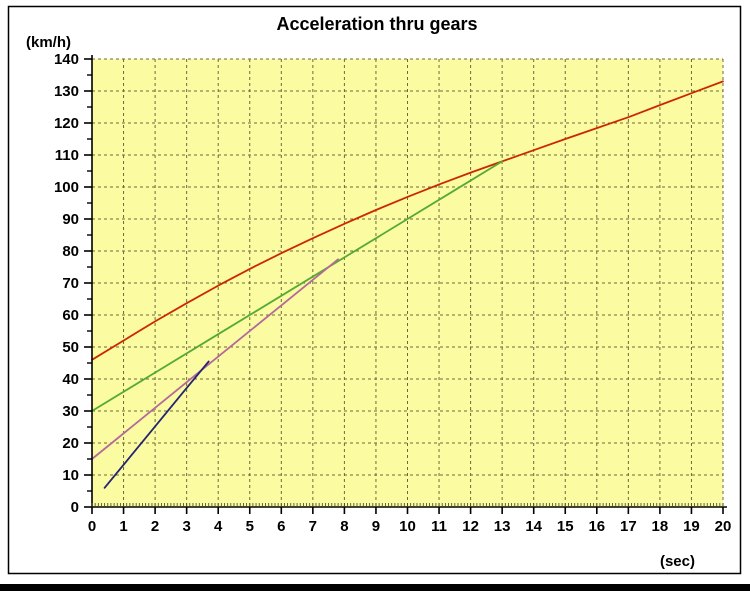  I want to click on y-tick-label: 110, so click(67, 155).